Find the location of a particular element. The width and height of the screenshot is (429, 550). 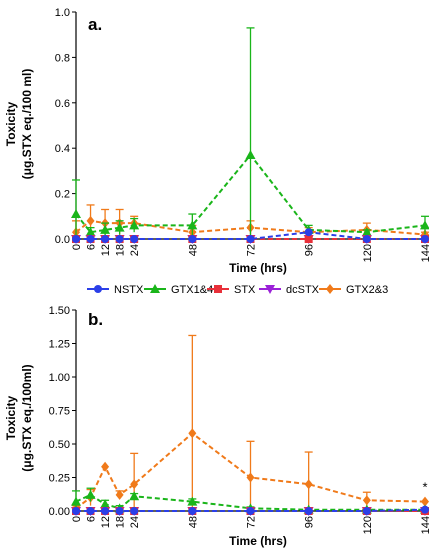

legend-item-gtx2-3: GTX2&3 is located at coordinates (353, 290).